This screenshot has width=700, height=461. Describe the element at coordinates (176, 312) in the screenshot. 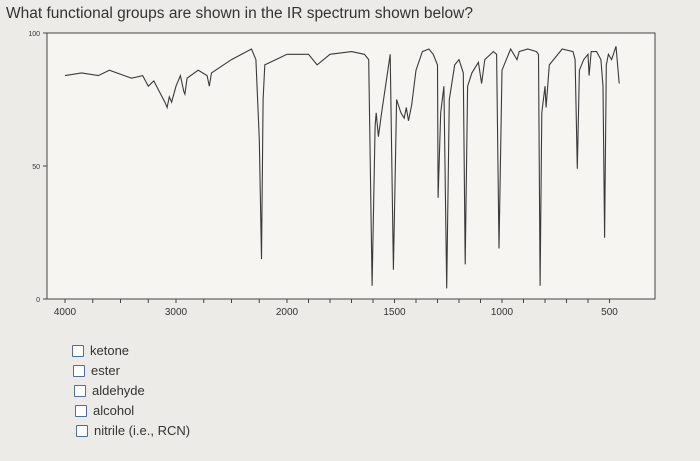

I see `x-tick-label: 3000` at that location.